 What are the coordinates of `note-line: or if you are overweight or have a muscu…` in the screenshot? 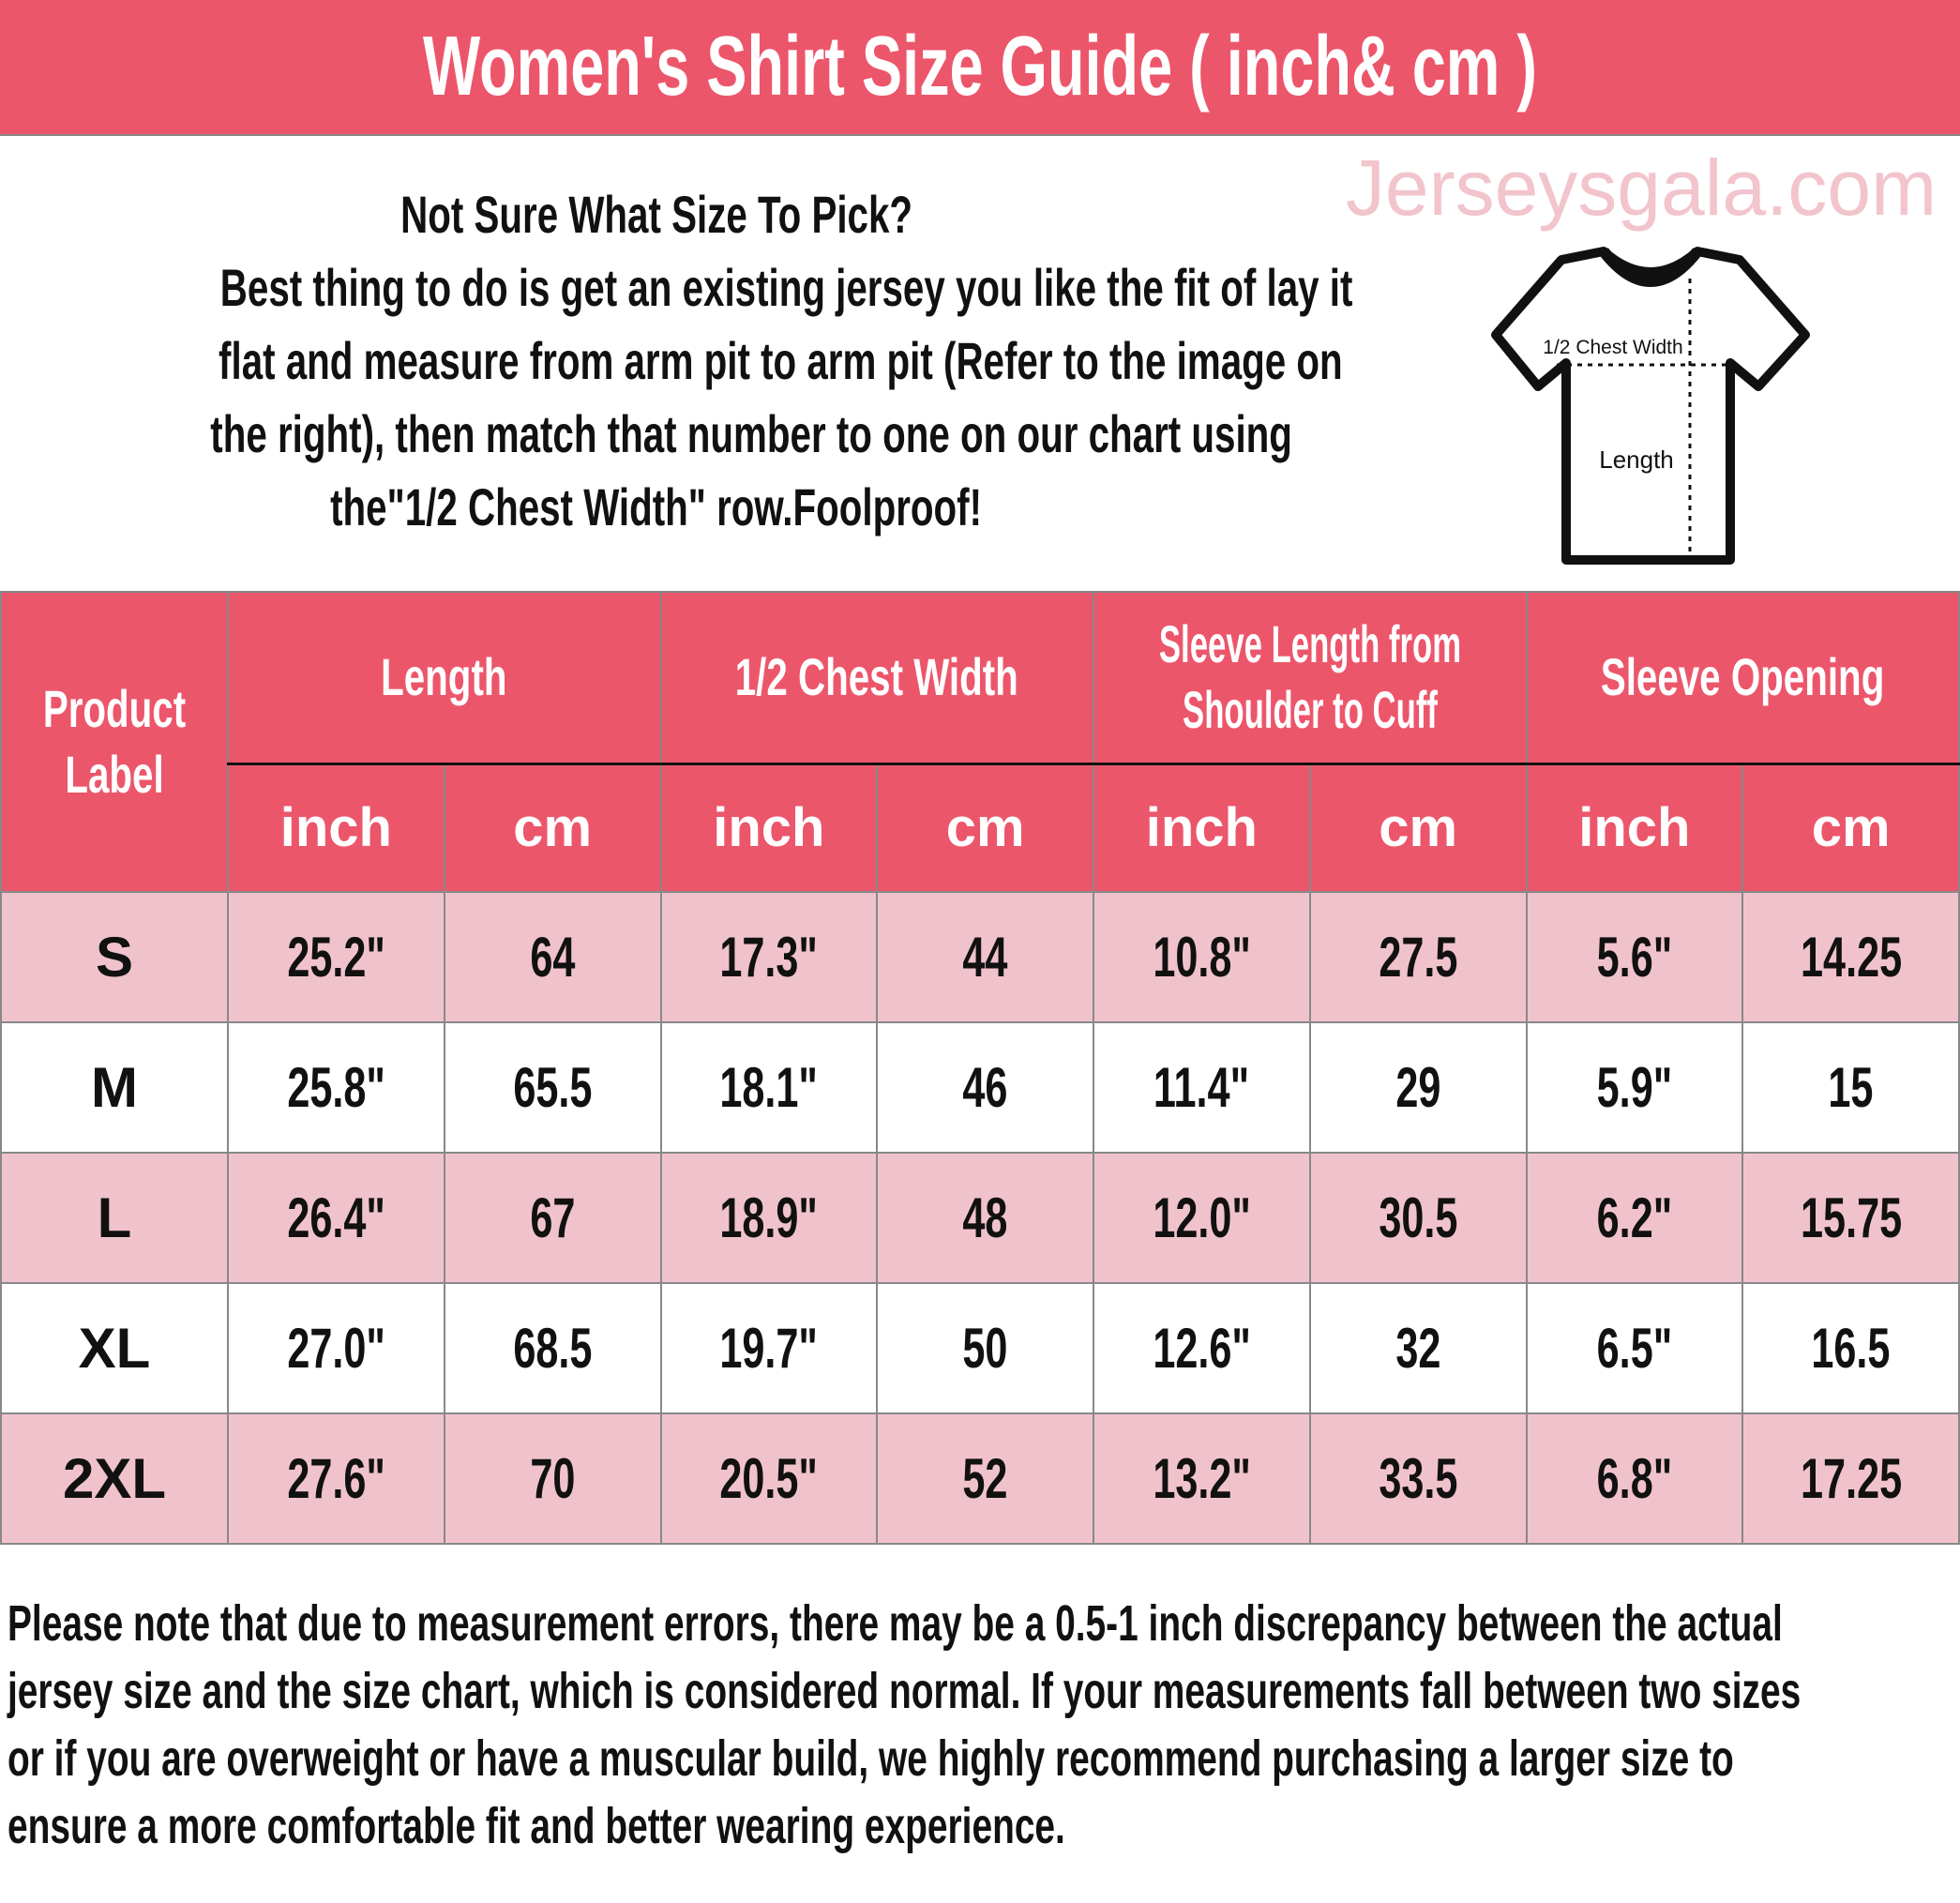 It's located at (871, 1758).